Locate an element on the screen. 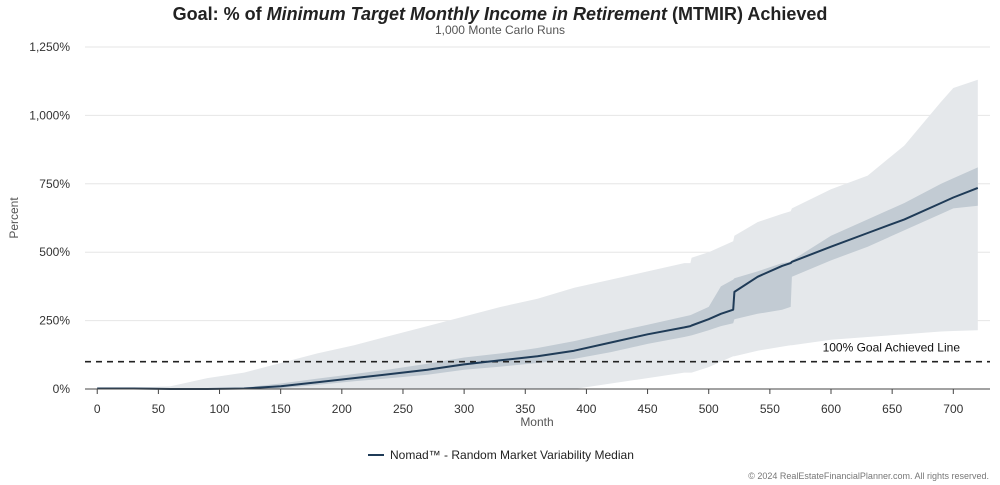  x-tick-label-600: 600 is located at coordinates (831, 409).